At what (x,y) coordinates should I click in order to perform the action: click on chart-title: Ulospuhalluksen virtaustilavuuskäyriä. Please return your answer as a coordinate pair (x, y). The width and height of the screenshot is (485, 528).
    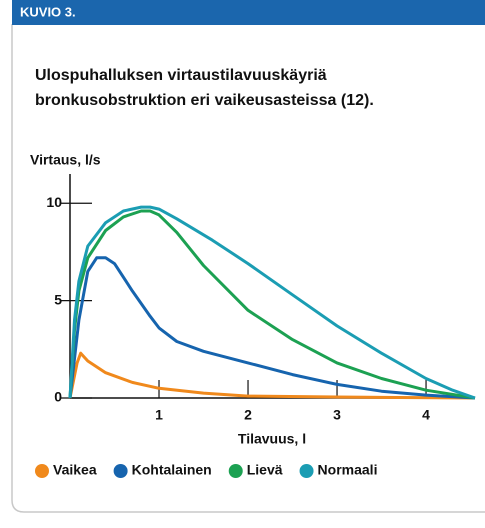
    Looking at the image, I should click on (181, 75).